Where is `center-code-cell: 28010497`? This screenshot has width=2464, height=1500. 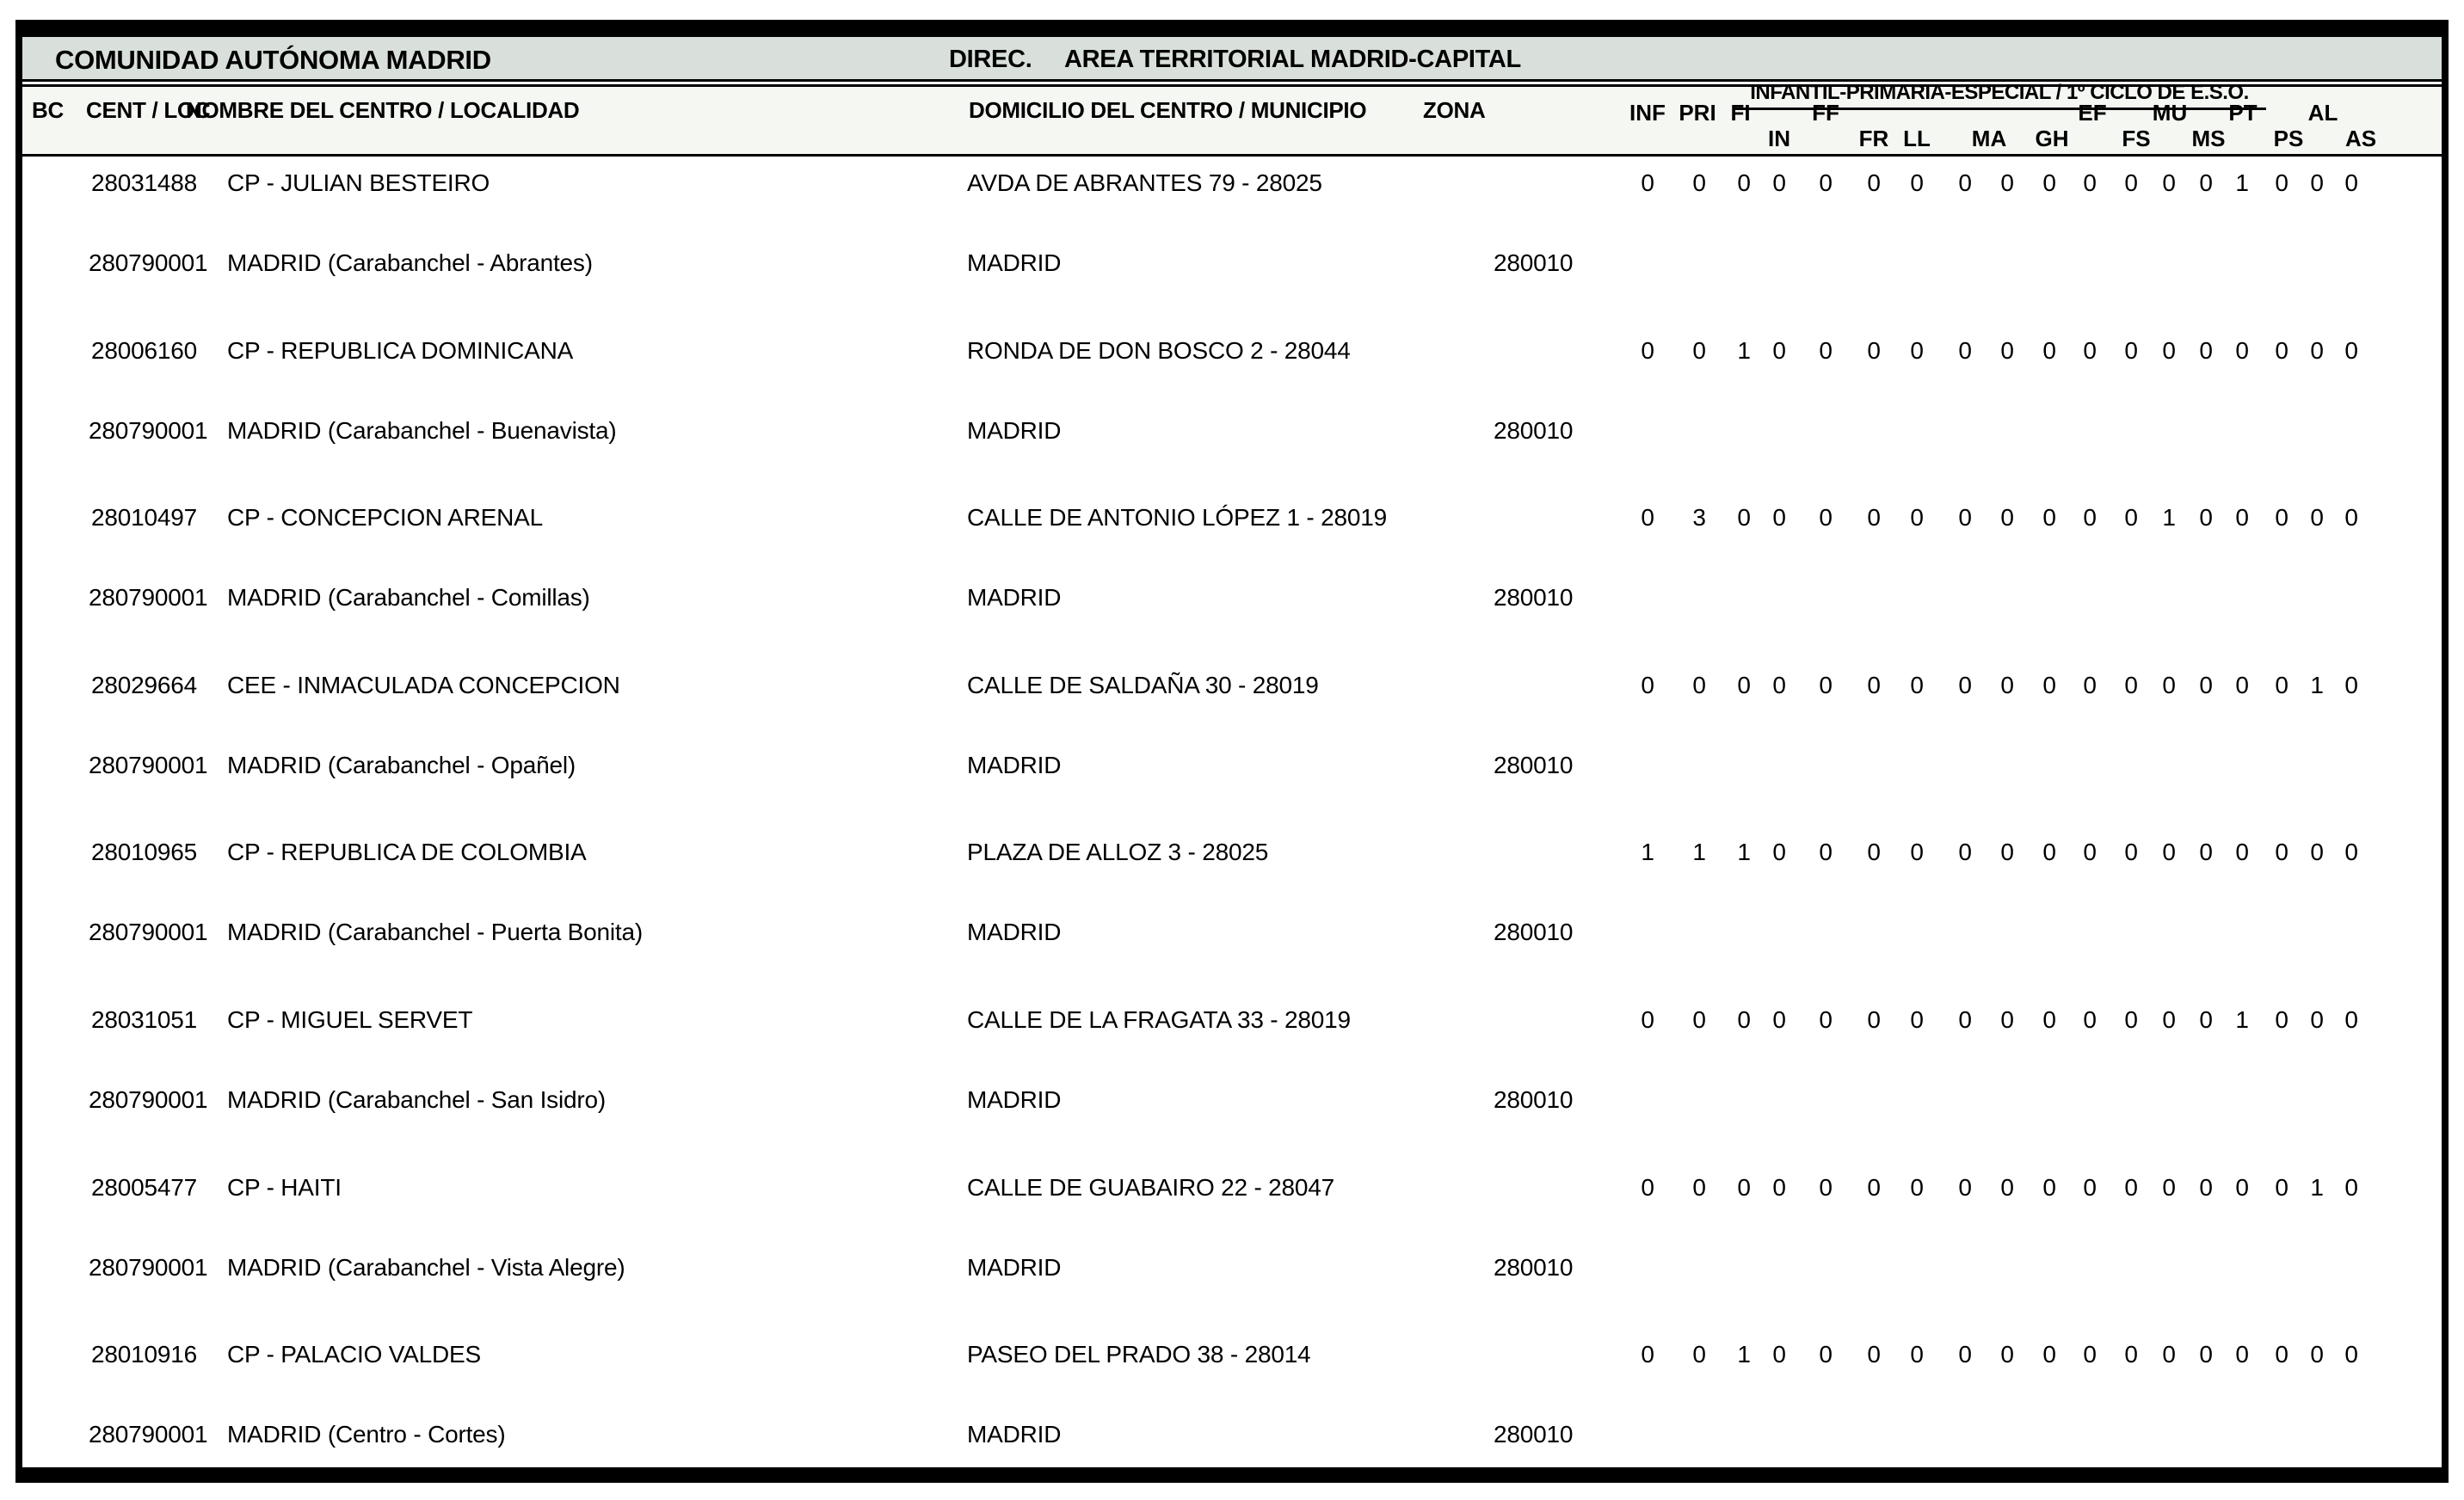 center-code-cell: 28010497 is located at coordinates (144, 518).